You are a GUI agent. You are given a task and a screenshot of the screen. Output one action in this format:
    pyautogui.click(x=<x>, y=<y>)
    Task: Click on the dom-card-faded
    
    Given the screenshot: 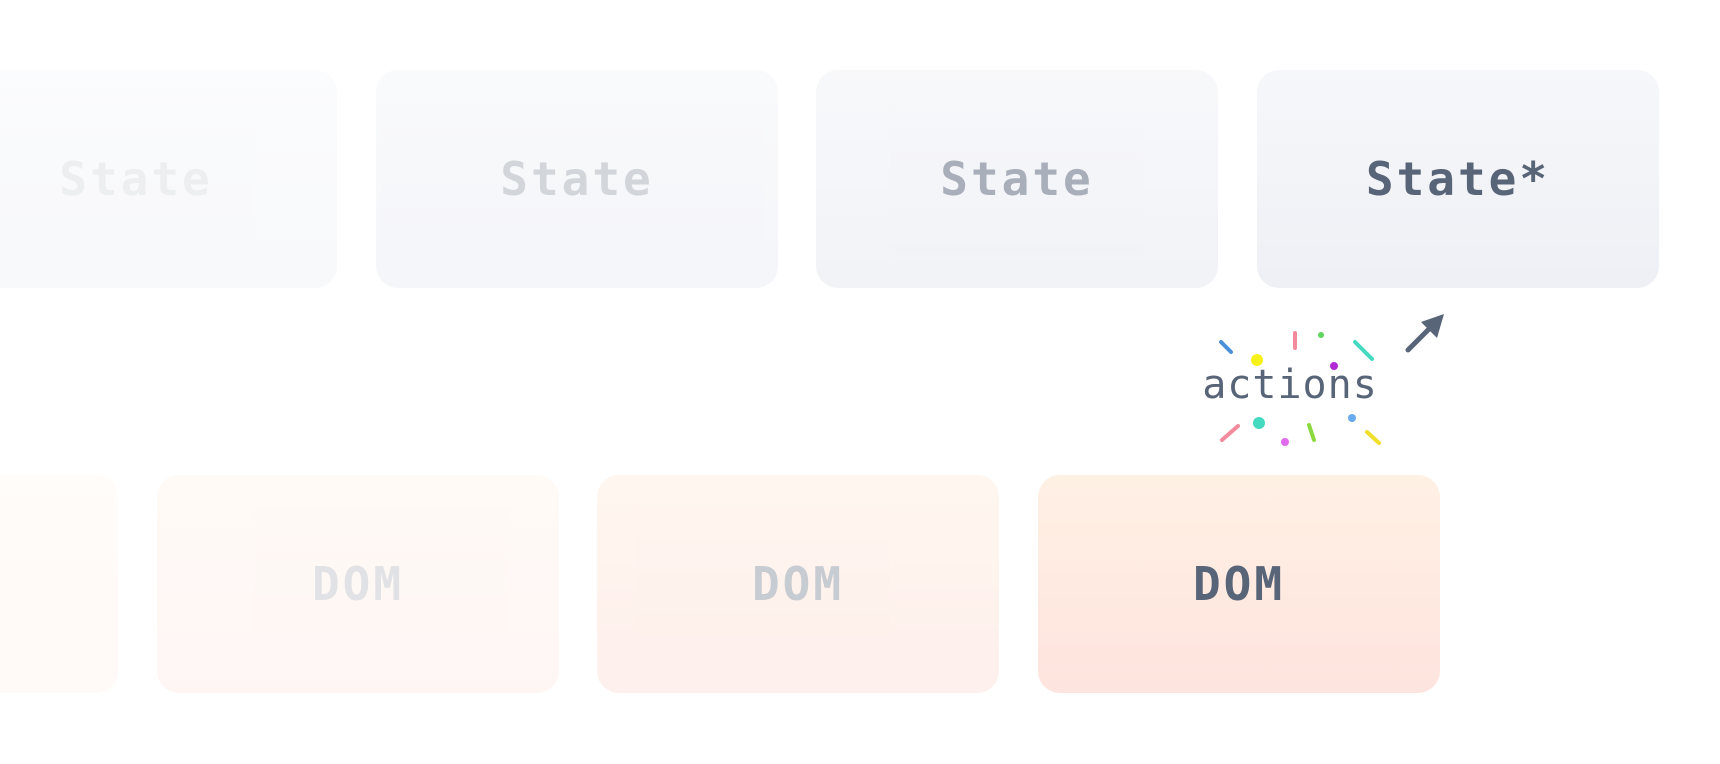 What is the action you would take?
    pyautogui.click(x=59, y=584)
    